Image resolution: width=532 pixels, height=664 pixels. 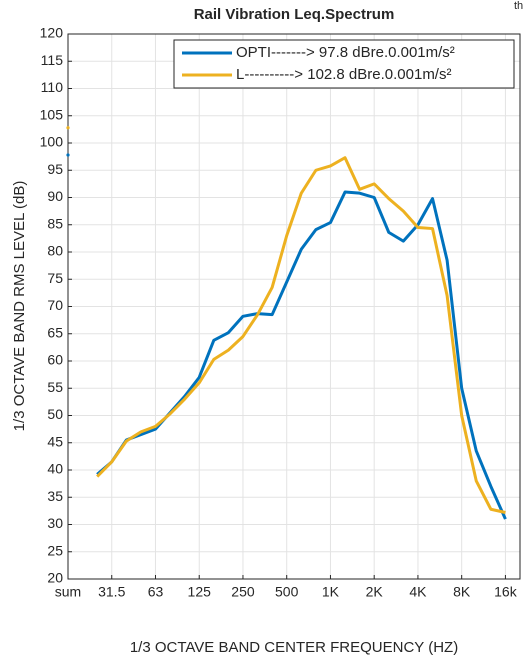 I want to click on y-tick-label: 45, so click(x=55, y=441).